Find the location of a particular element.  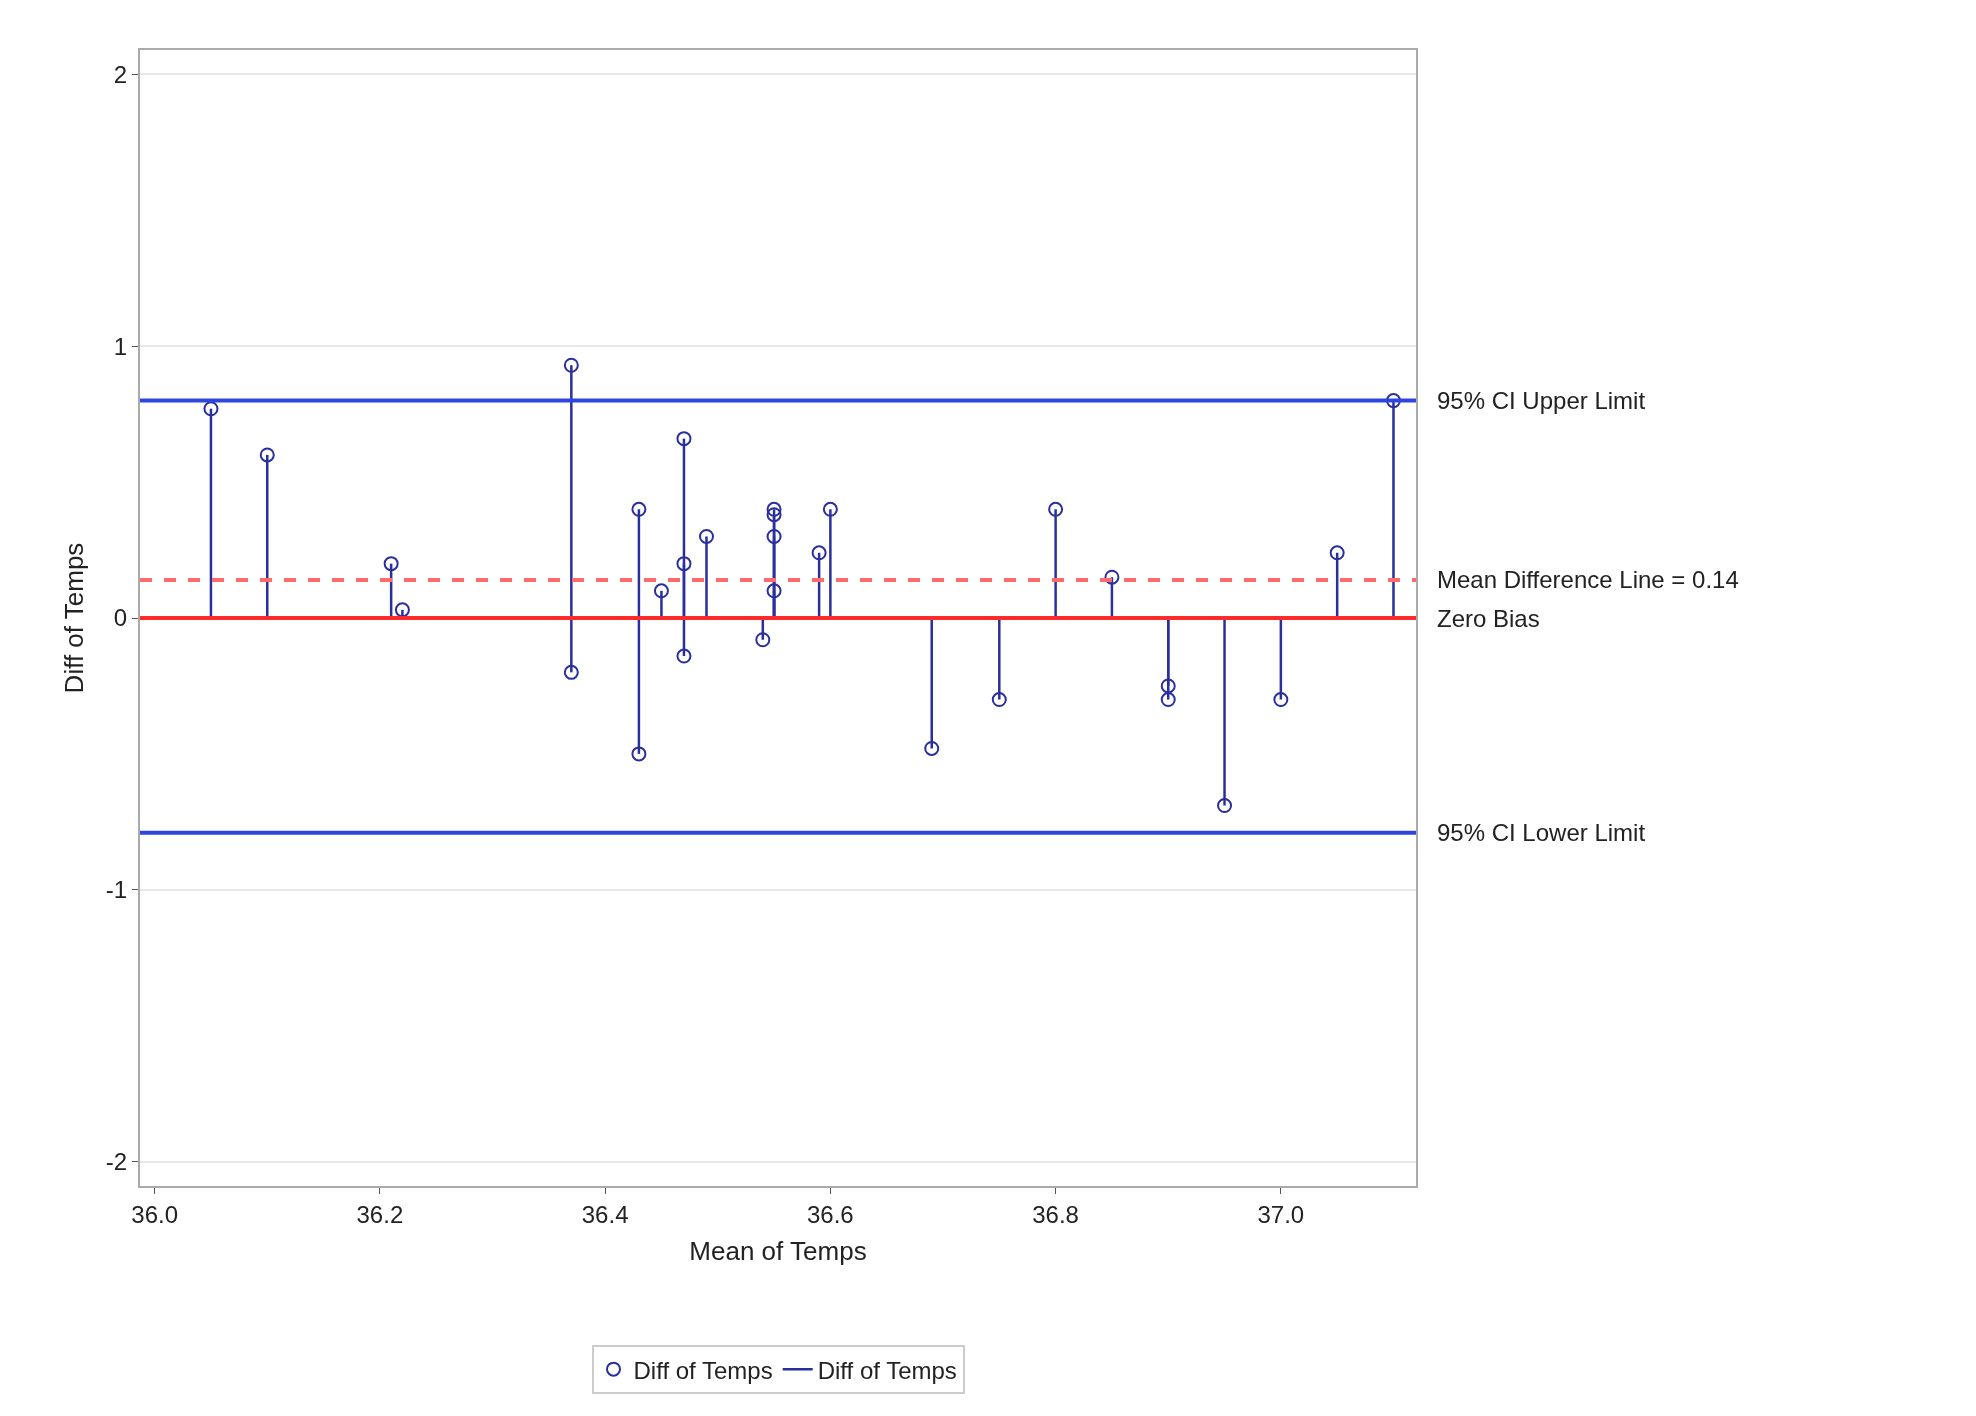

y-tick-label: 2 is located at coordinates (120, 74).